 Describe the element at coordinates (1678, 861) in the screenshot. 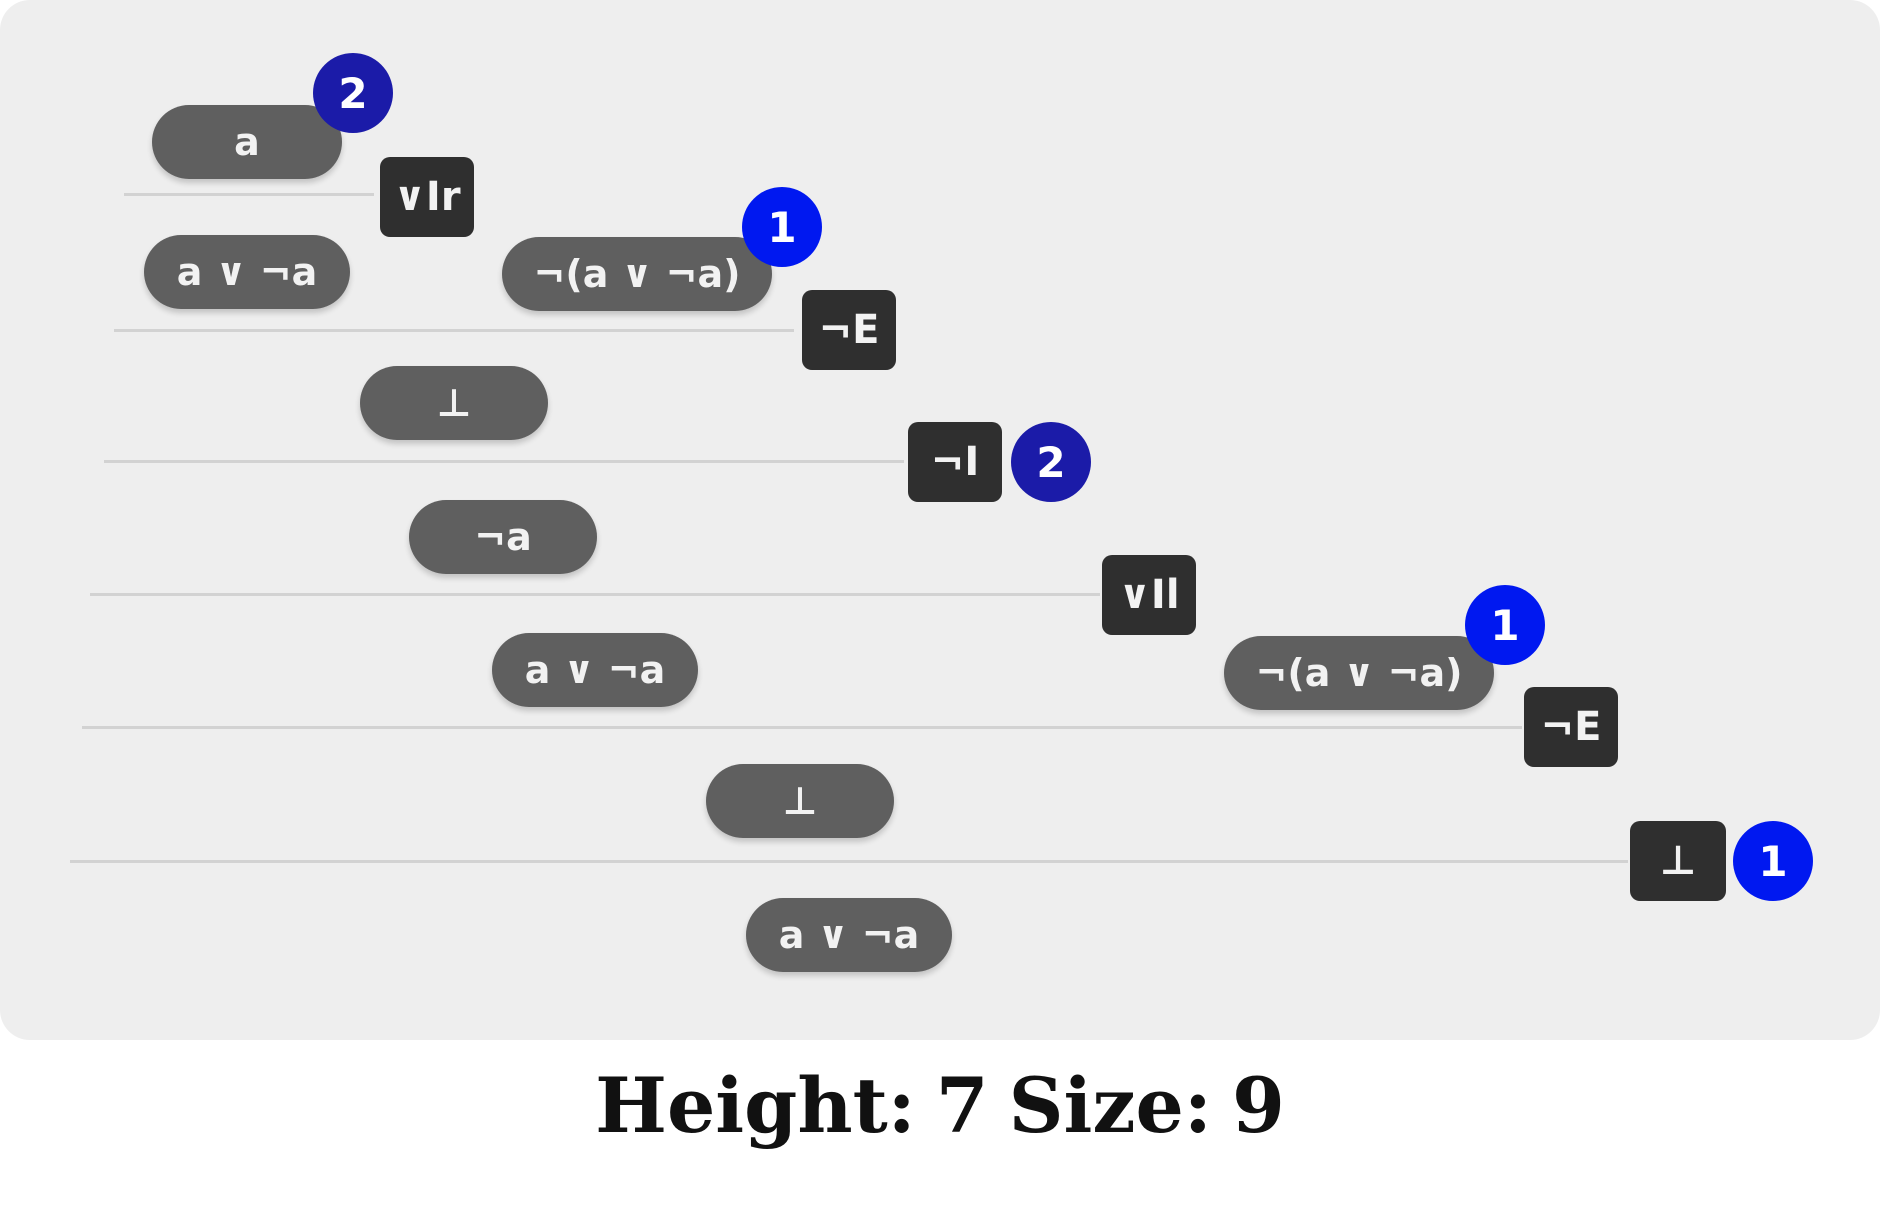

I see `rule-label: ⊥` at that location.